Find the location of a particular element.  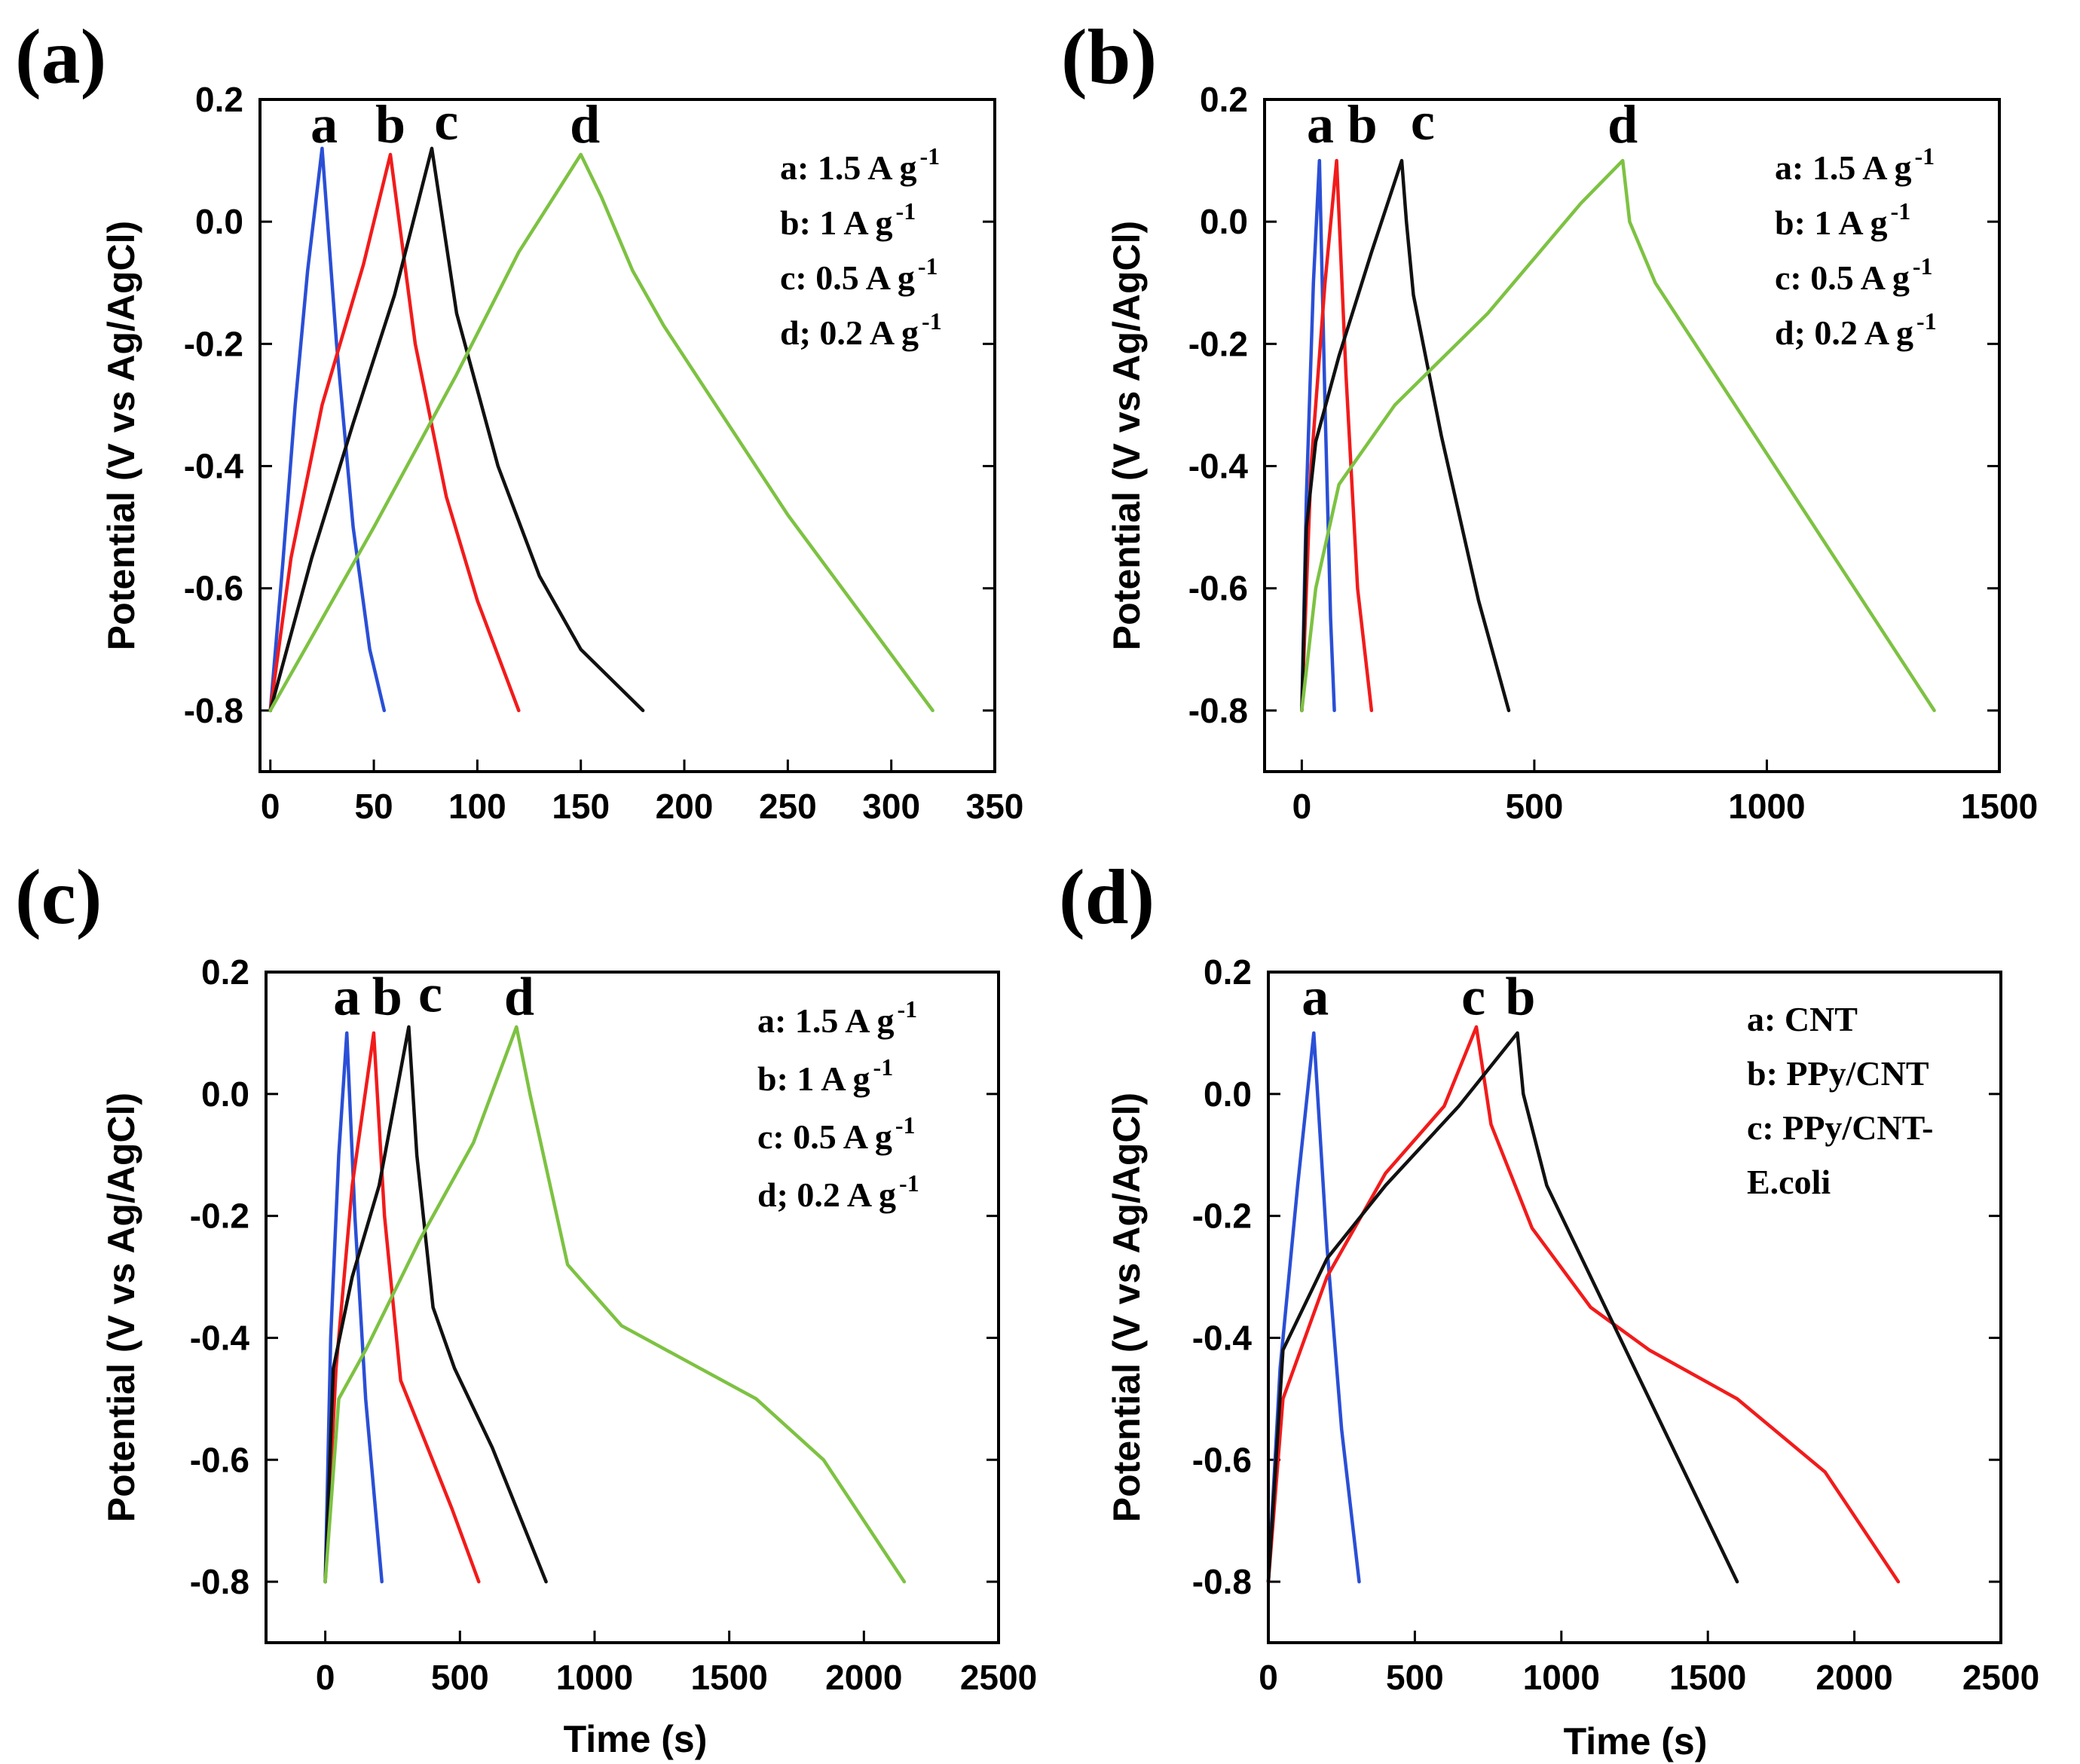

panel-c-xtick-label: 2500 is located at coordinates (998, 1677).